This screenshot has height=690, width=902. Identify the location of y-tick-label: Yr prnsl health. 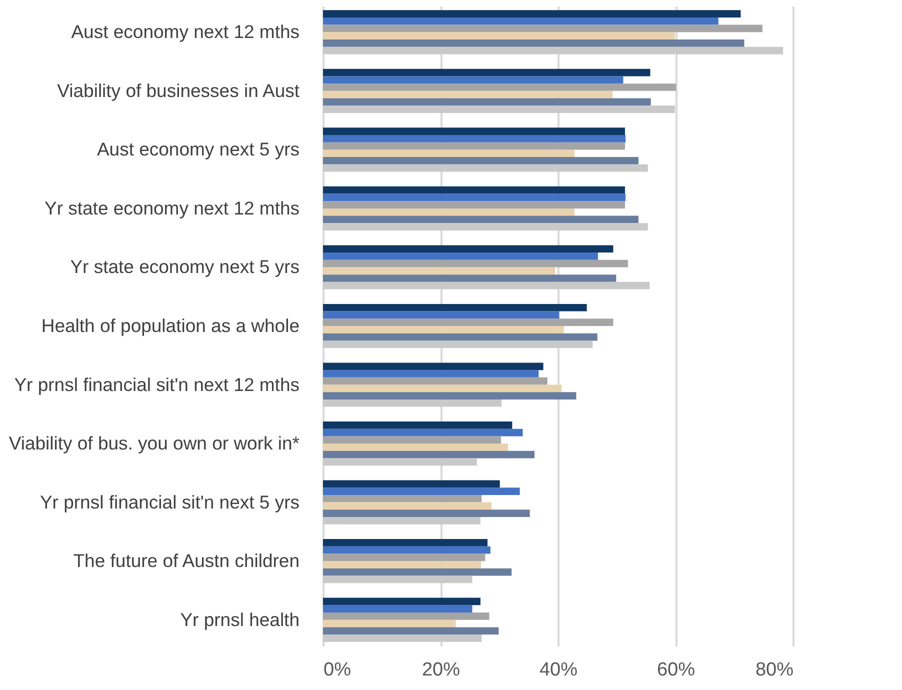
(240, 619).